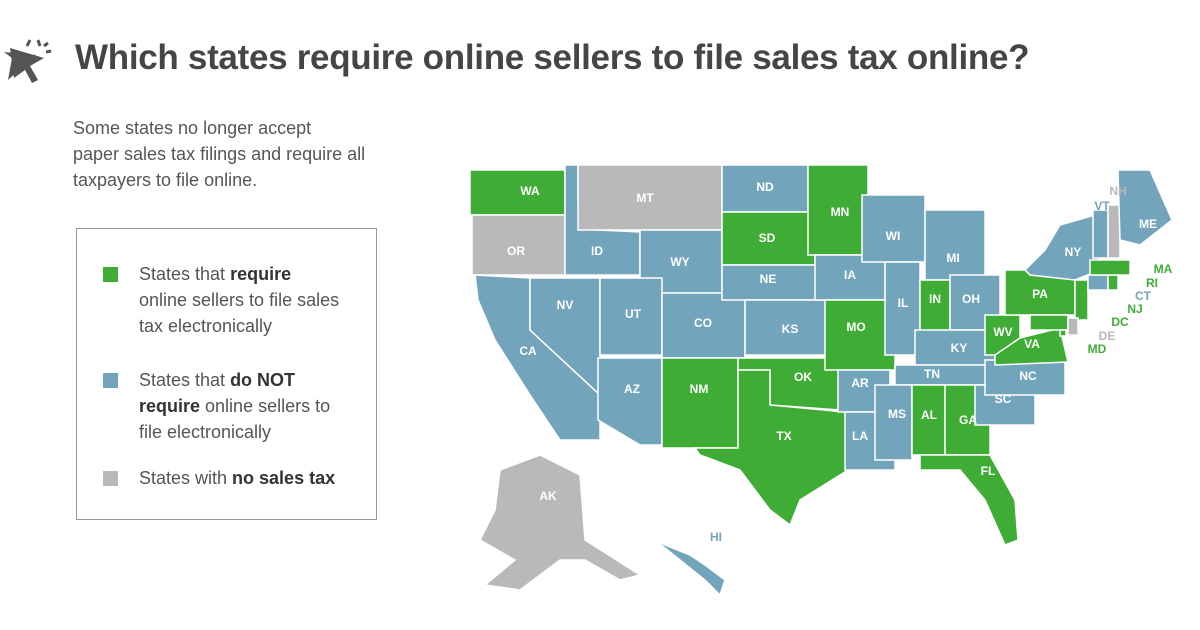 The height and width of the screenshot is (630, 1200). Describe the element at coordinates (192, 128) in the screenshot. I see `description-line: Some states no longer accept` at that location.